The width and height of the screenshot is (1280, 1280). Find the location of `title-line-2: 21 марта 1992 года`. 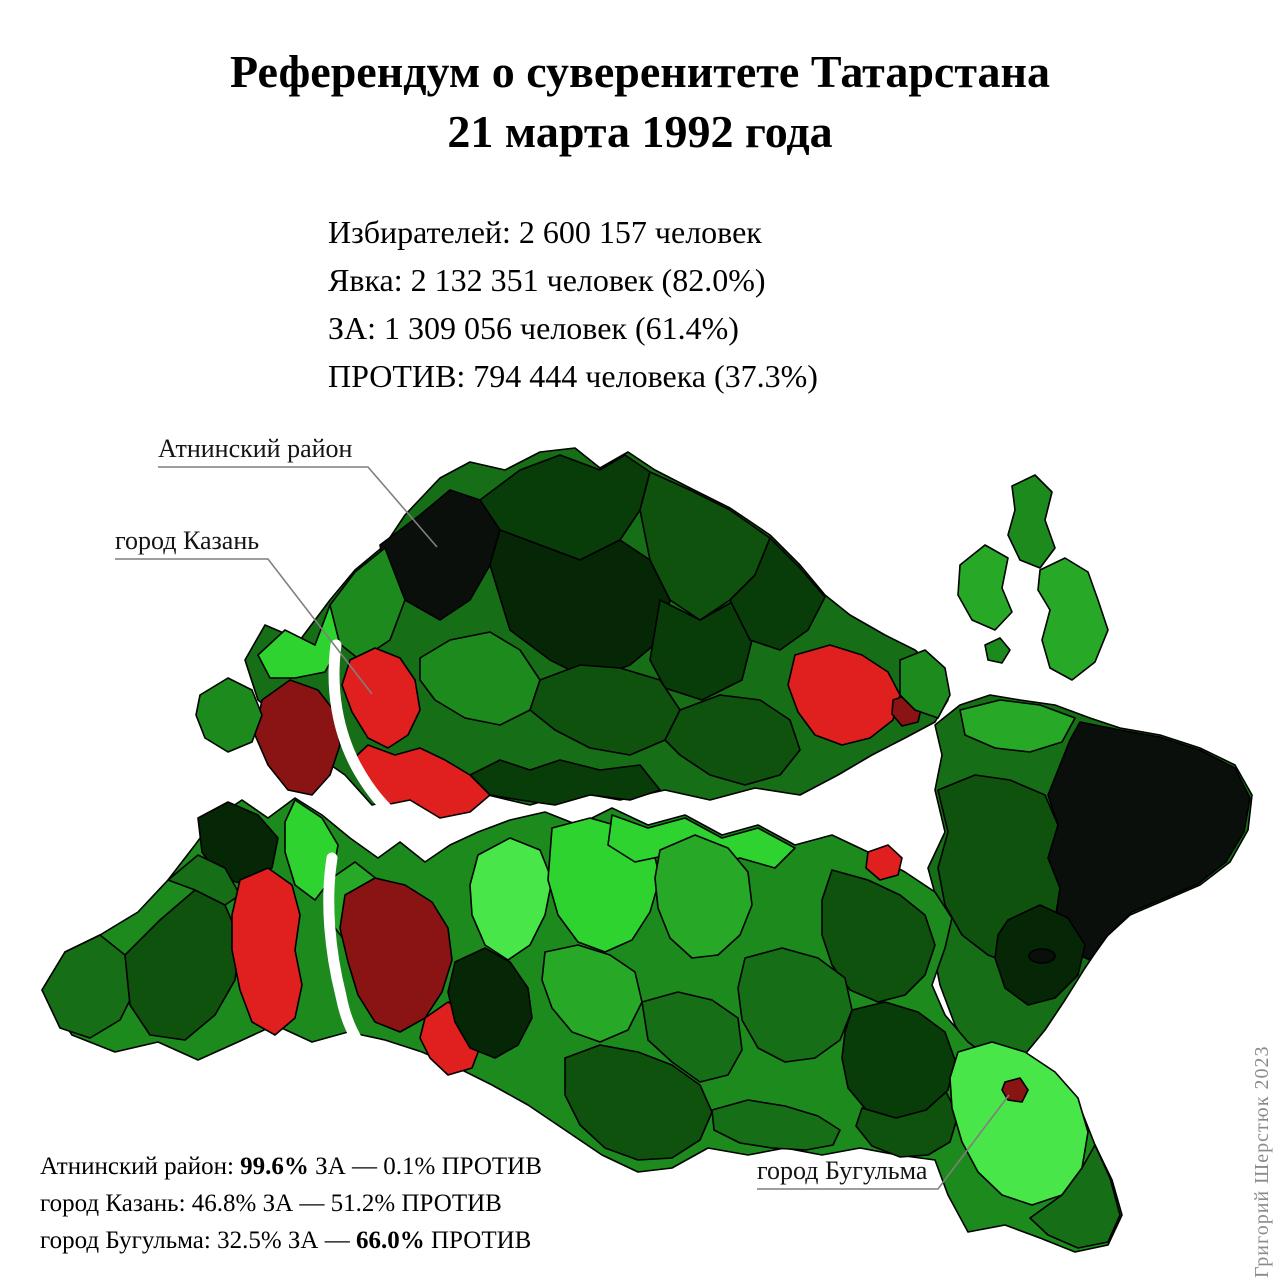

title-line-2: 21 марта 1992 года is located at coordinates (640, 131).